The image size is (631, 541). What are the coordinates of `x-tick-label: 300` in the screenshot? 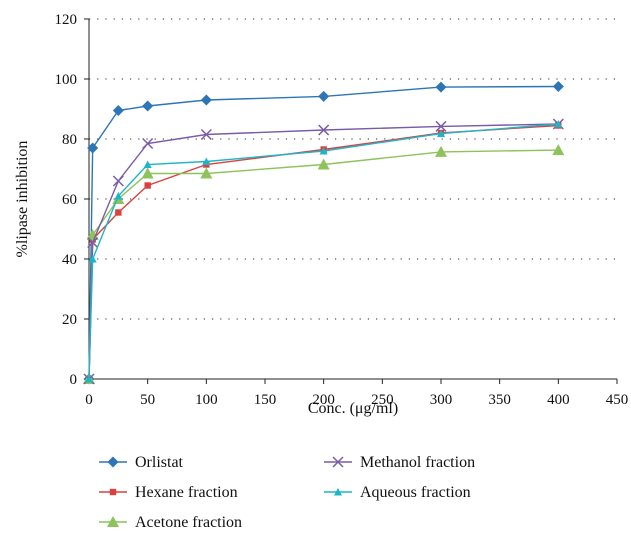 It's located at (441, 400).